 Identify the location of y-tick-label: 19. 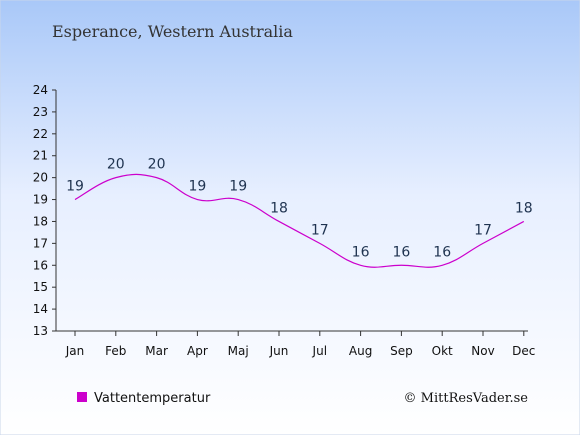
(40, 200).